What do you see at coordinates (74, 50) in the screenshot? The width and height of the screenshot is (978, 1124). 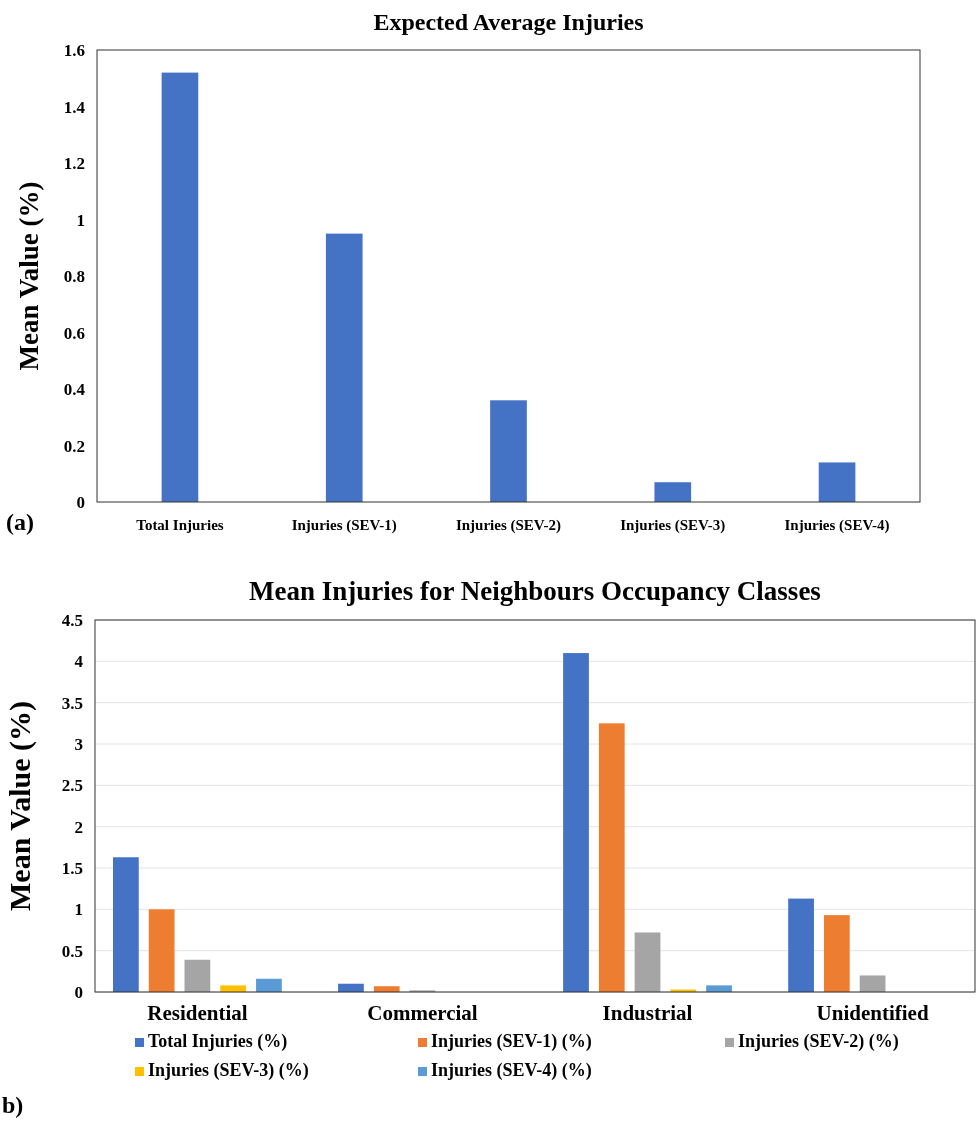 I see `y-tick-label: 1.6` at bounding box center [74, 50].